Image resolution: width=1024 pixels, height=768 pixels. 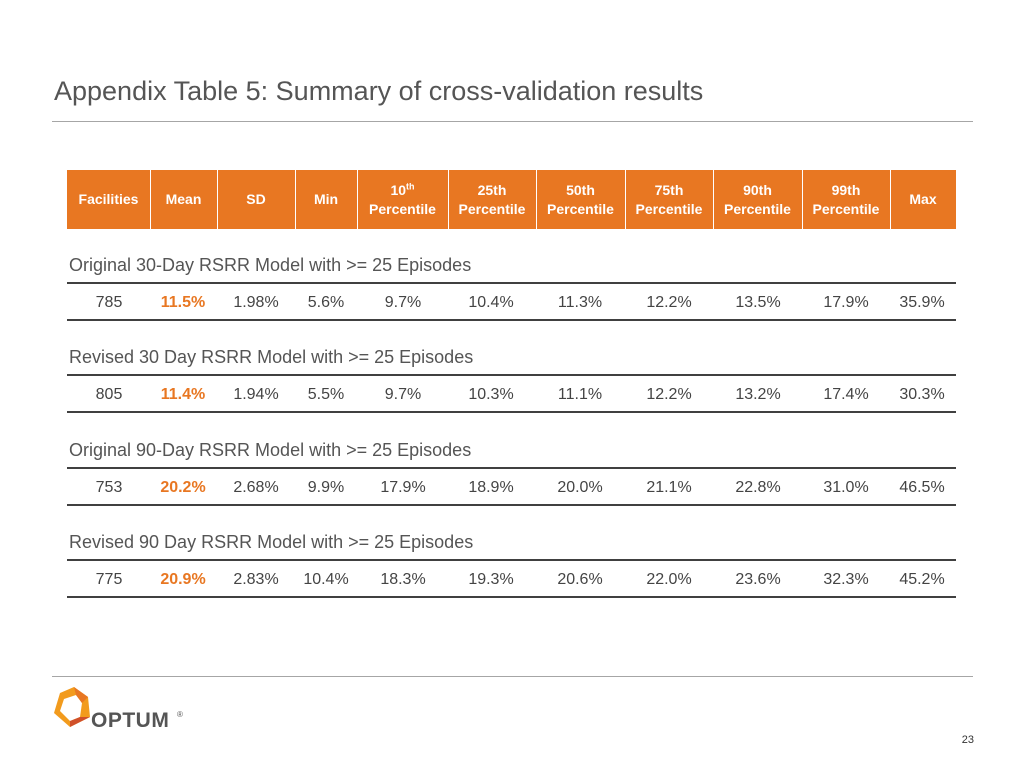 I want to click on column-header-label: Min, so click(x=326, y=199).